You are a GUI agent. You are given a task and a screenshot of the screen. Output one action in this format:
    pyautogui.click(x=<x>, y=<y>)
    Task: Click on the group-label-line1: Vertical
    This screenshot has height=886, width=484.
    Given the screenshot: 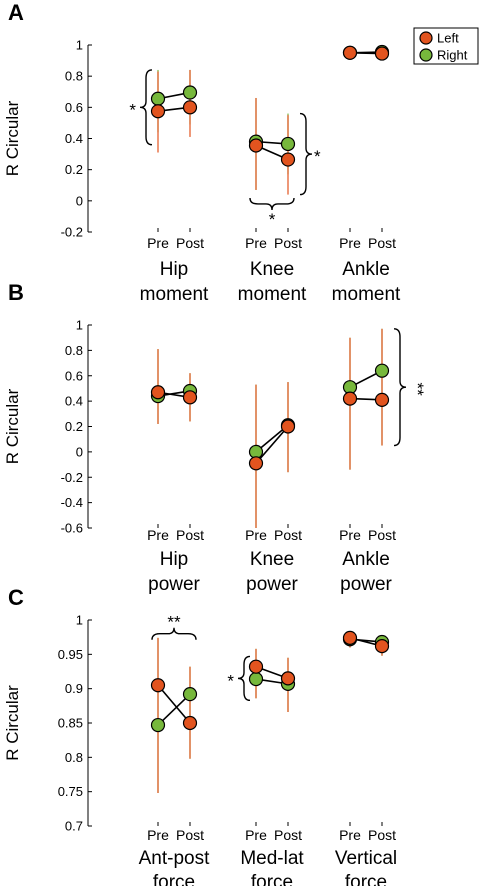 What is the action you would take?
    pyautogui.click(x=366, y=858)
    